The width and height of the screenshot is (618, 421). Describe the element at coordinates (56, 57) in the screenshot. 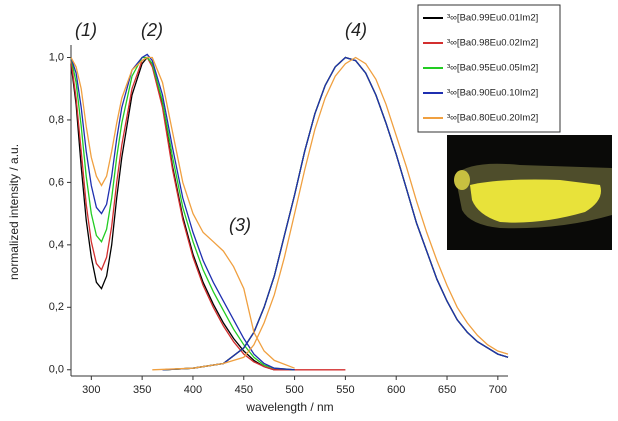

I see `y-tick-label: 1,0` at that location.